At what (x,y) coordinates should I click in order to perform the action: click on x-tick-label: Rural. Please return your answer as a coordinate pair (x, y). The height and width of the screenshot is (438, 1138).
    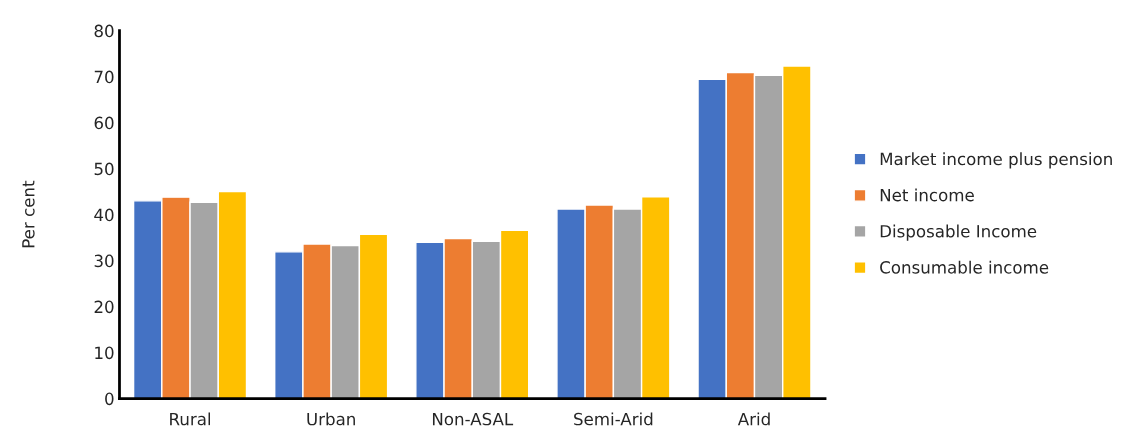
    Looking at the image, I should click on (190, 419).